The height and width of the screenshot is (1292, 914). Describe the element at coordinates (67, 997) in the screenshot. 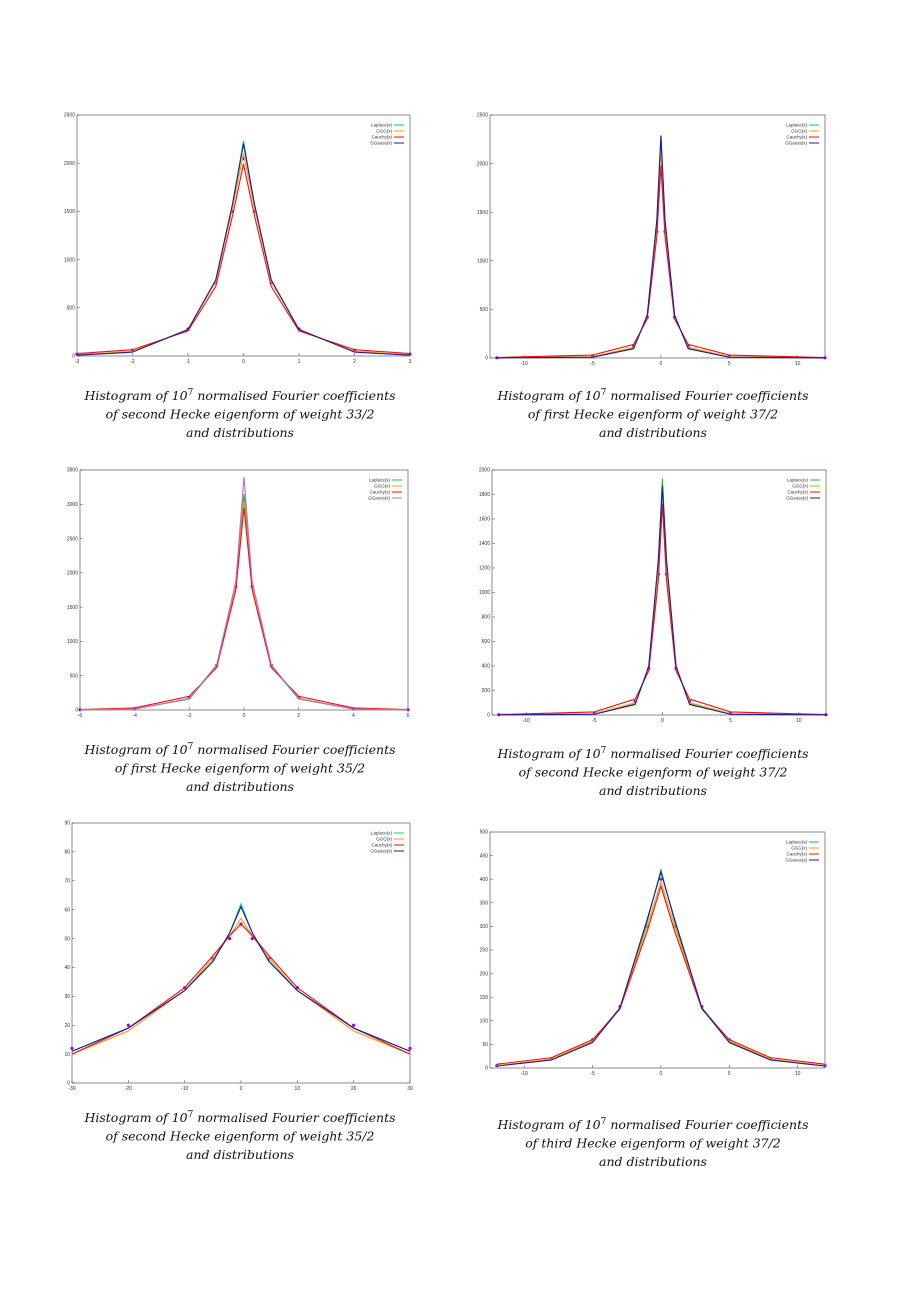

I see `y-tick-label: 30` at that location.